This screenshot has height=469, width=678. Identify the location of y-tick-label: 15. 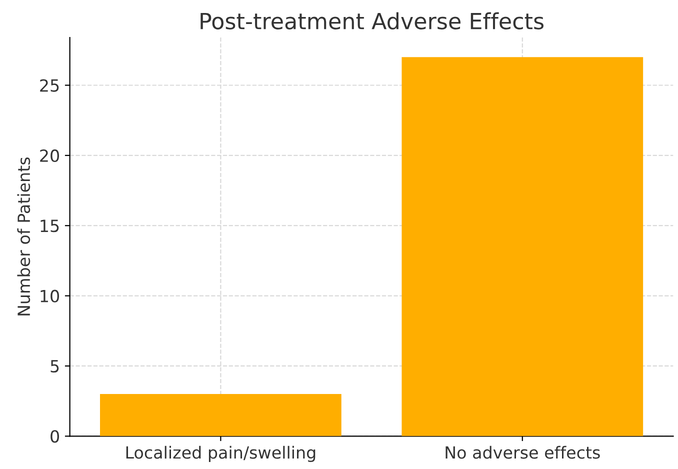
(49, 226).